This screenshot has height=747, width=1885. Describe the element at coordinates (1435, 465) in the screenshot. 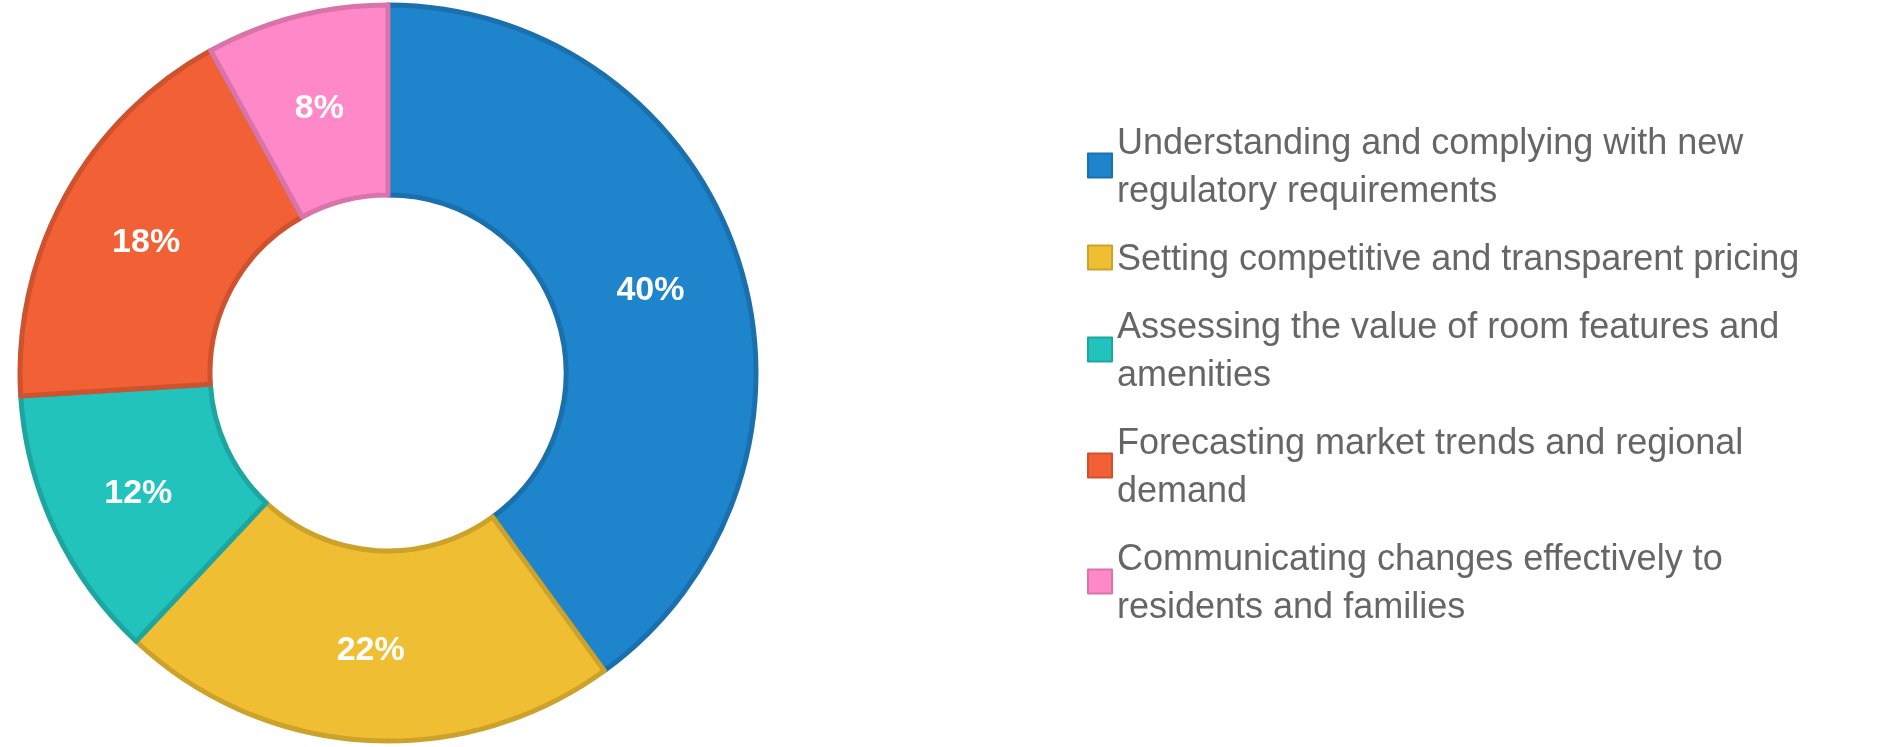

I see `legend-label: Forecasting market trends and regional demand` at that location.